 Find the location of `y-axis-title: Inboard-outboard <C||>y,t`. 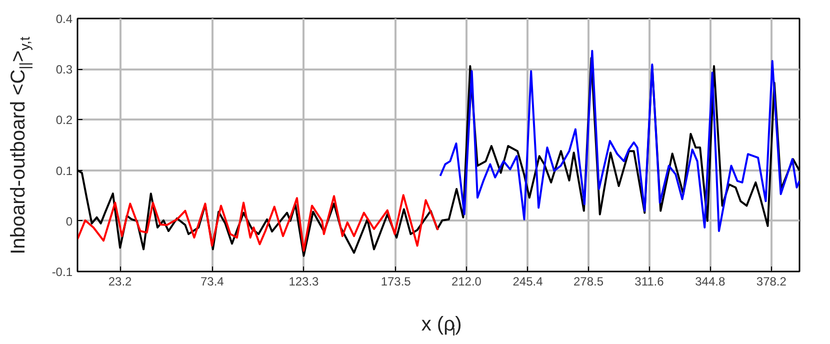

y-axis-title: Inboard-outboard <C||>y,t is located at coordinates (20, 145).